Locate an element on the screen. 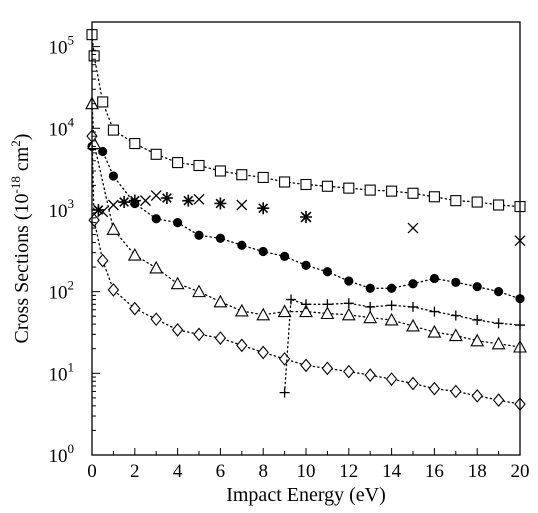 The height and width of the screenshot is (513, 538). x-tick-label: 16 is located at coordinates (434, 471).